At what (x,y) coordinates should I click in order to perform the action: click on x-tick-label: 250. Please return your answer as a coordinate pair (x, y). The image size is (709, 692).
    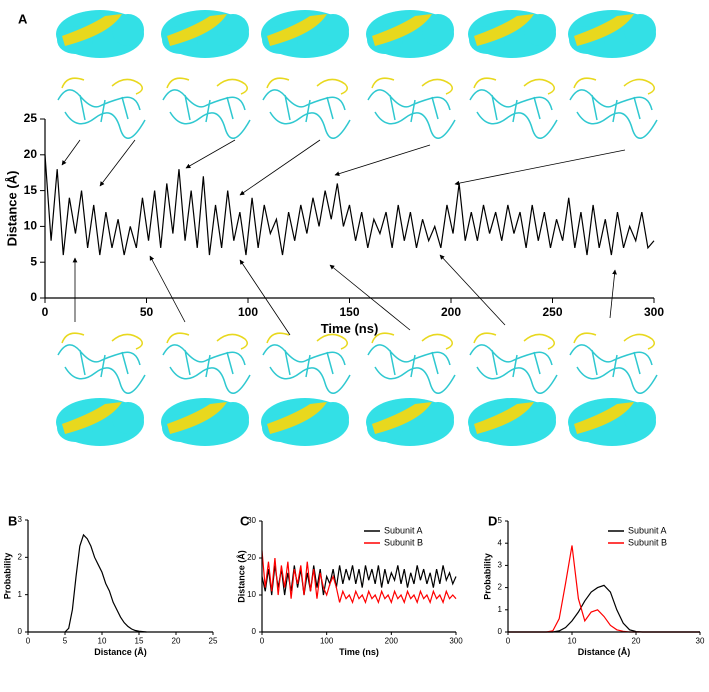
    Looking at the image, I should click on (552, 312).